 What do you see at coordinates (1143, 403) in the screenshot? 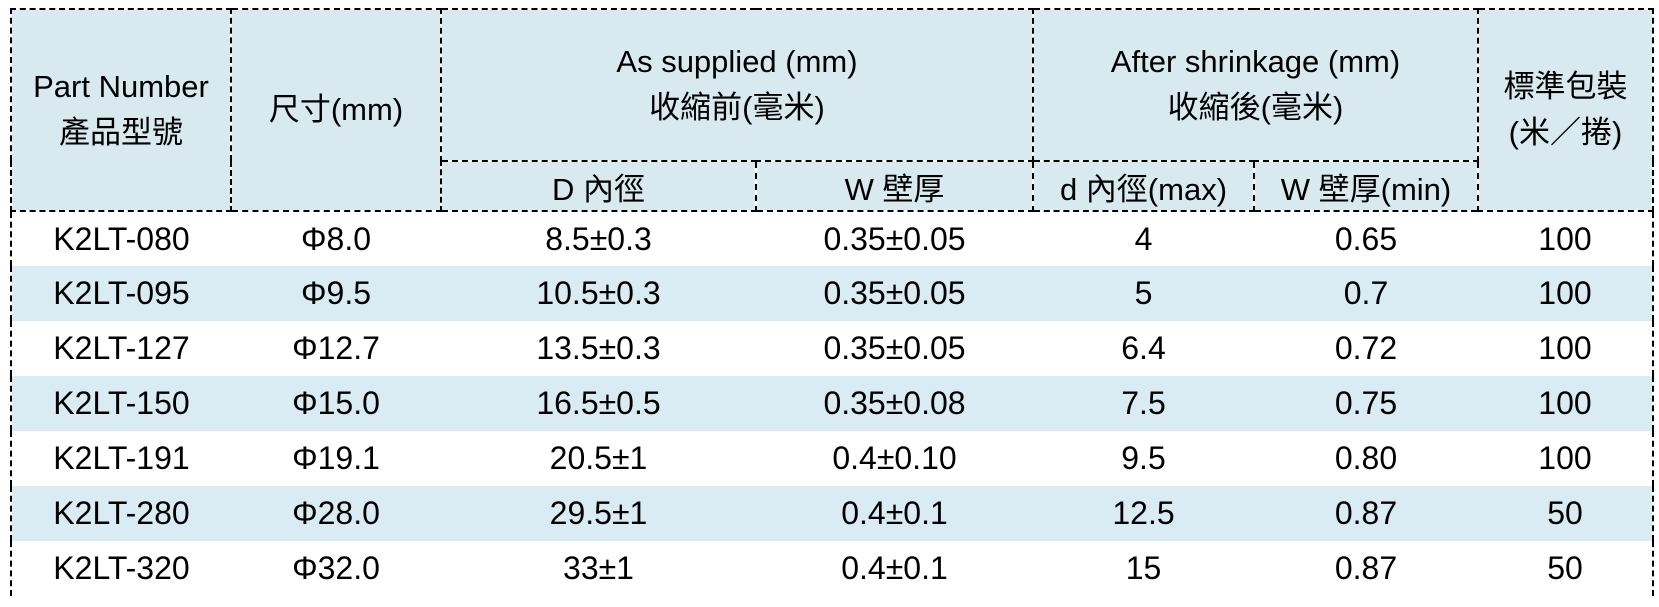
I see `cell-d-after-shrinkage: 7.5` at bounding box center [1143, 403].